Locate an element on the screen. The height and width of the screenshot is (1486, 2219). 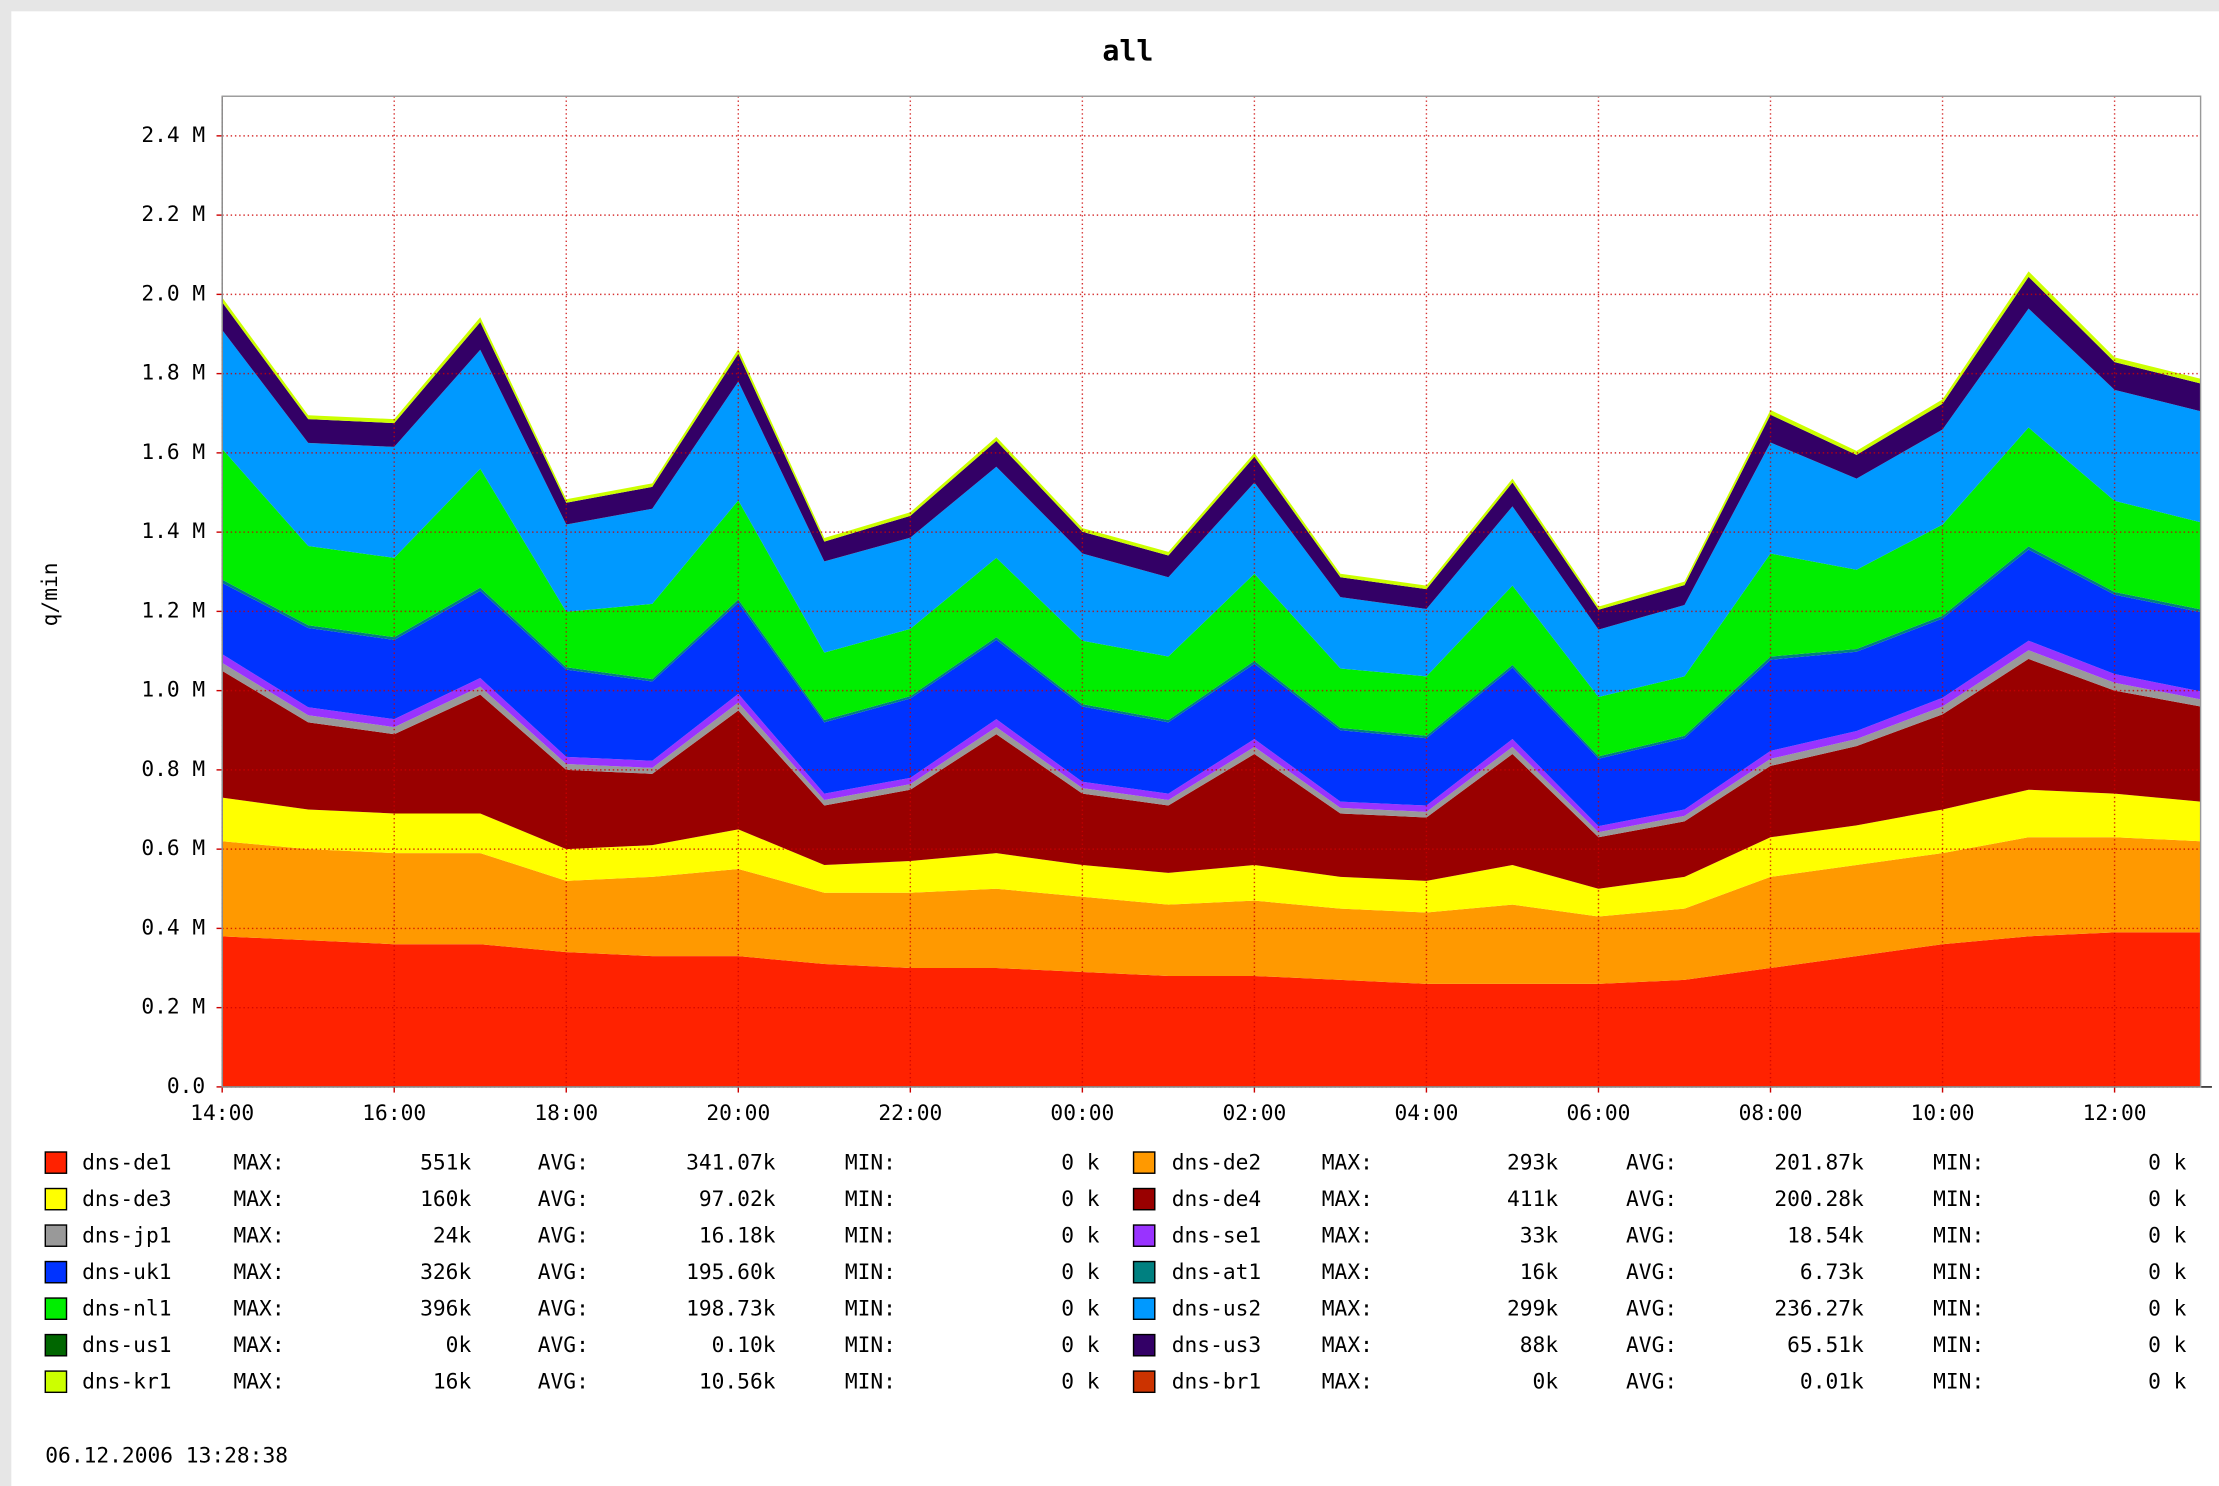
legend-name: dns-jp1 is located at coordinates (126, 1235).